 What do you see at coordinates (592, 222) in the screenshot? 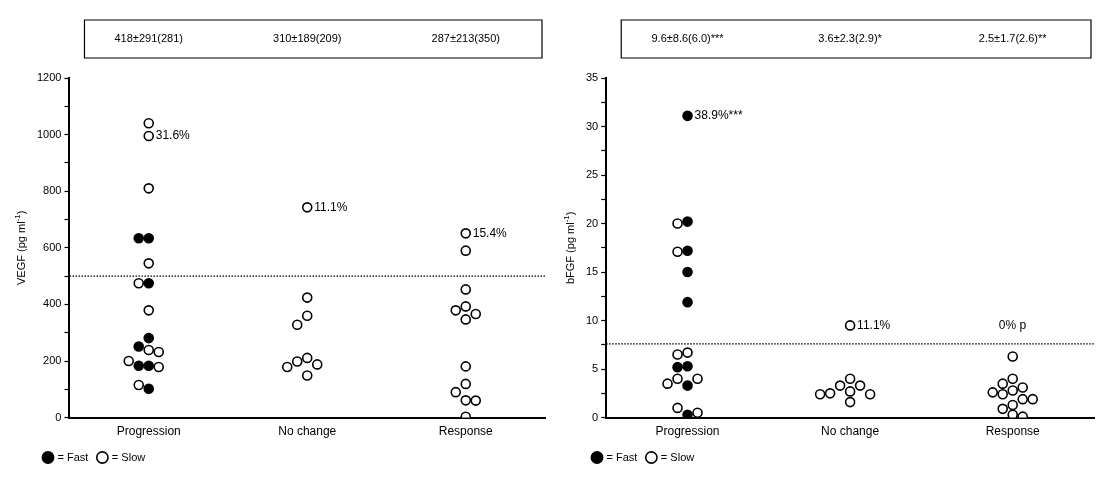
I see `y-tick-label: 20` at bounding box center [592, 222].